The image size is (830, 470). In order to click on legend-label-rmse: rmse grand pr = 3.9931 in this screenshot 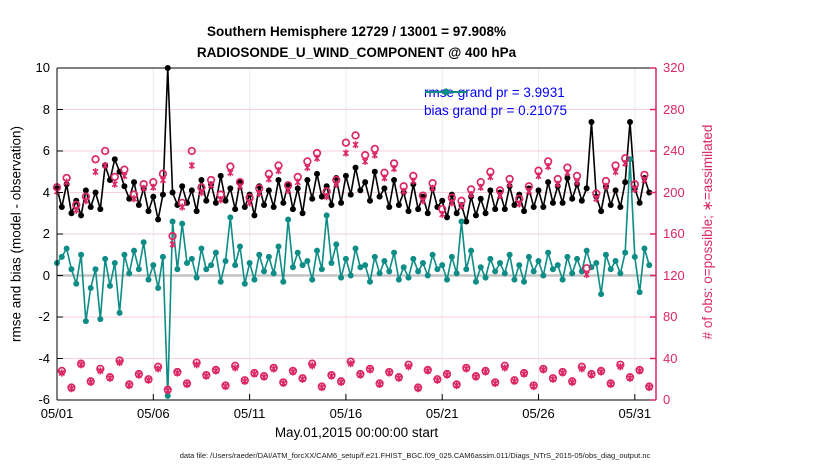, I will do `click(494, 92)`.